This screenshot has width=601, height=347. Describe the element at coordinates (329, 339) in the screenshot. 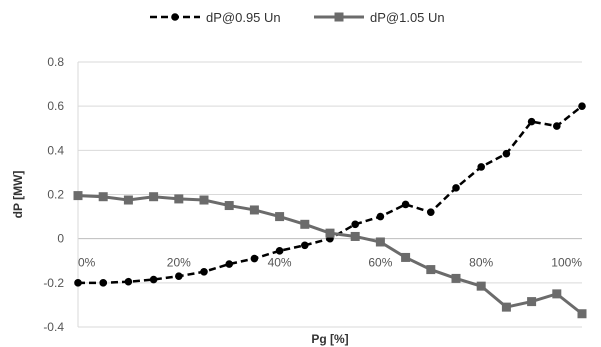

I see `x-axis-label: Pg [%]` at that location.